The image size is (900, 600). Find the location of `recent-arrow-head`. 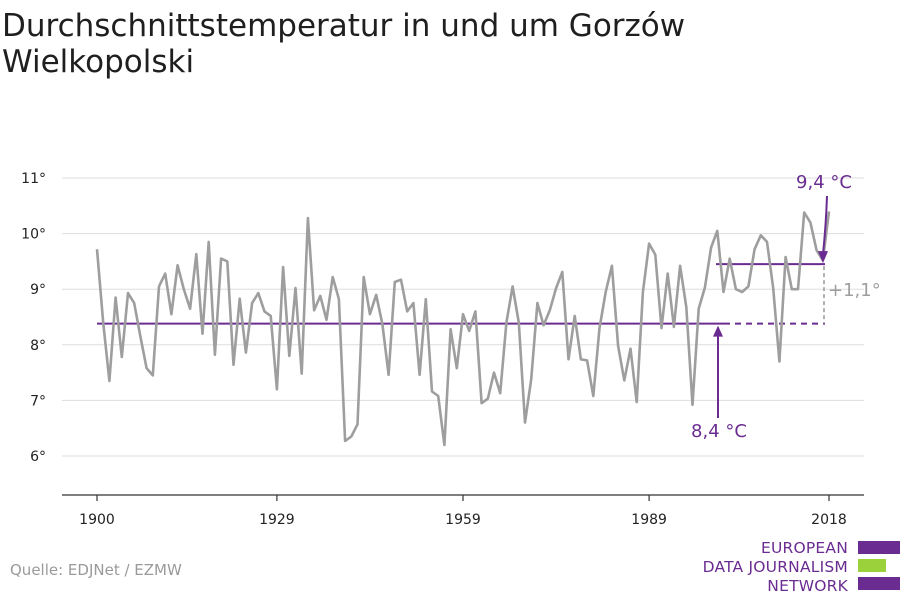

recent-arrow-head is located at coordinates (823, 257).